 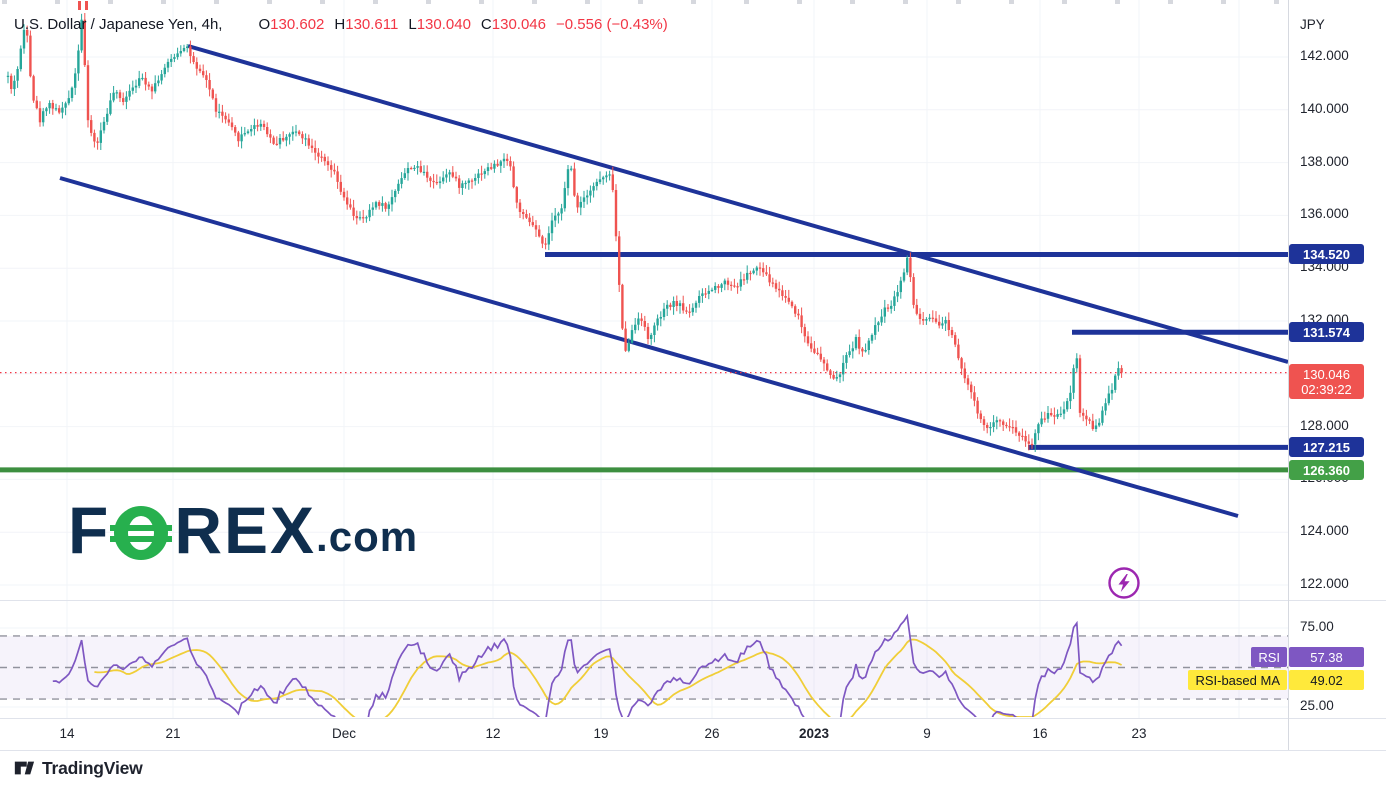 What do you see at coordinates (173, 733) in the screenshot?
I see `time-tick-label: 21` at bounding box center [173, 733].